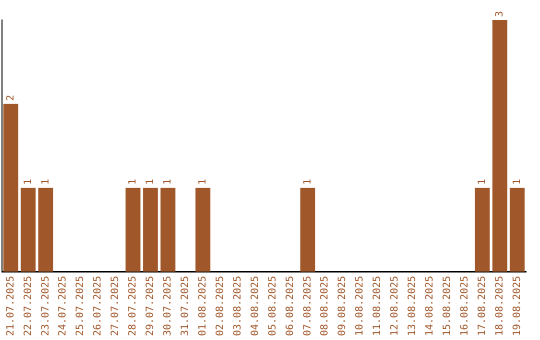  What do you see at coordinates (395, 306) in the screenshot?
I see `x-tick-label: 12.08.2025` at bounding box center [395, 306].